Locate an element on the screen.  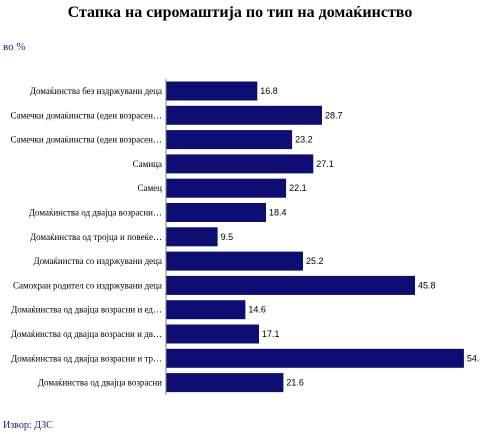
category-label-5: Самец is located at coordinates (149, 188).